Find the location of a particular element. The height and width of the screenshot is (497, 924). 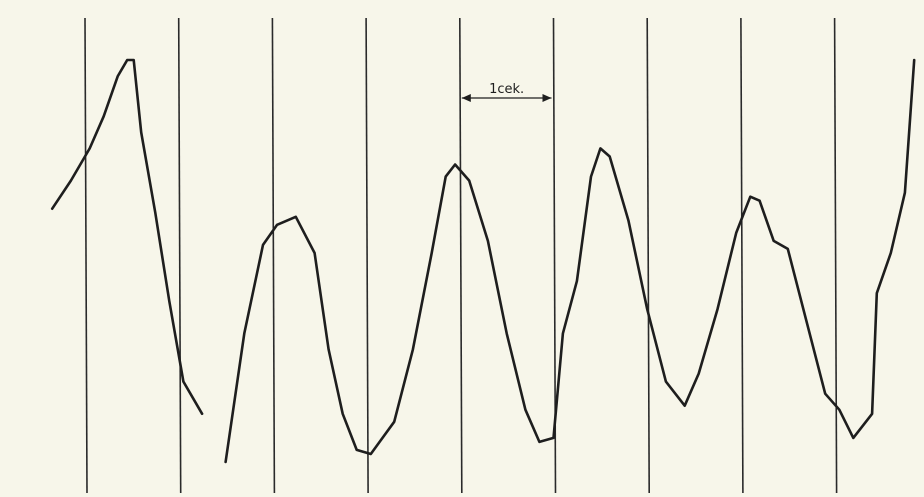

scale-arrow-left-icon is located at coordinates (466, 98).